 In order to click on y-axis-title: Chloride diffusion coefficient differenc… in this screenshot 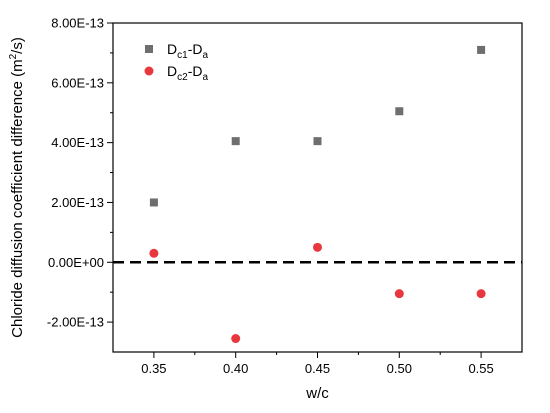, I will do `click(17, 187)`.